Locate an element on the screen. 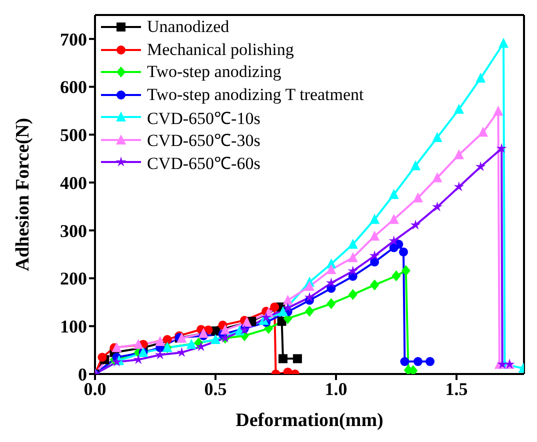 This screenshot has width=537, height=442. y-tick-label: 400 is located at coordinates (73, 182).